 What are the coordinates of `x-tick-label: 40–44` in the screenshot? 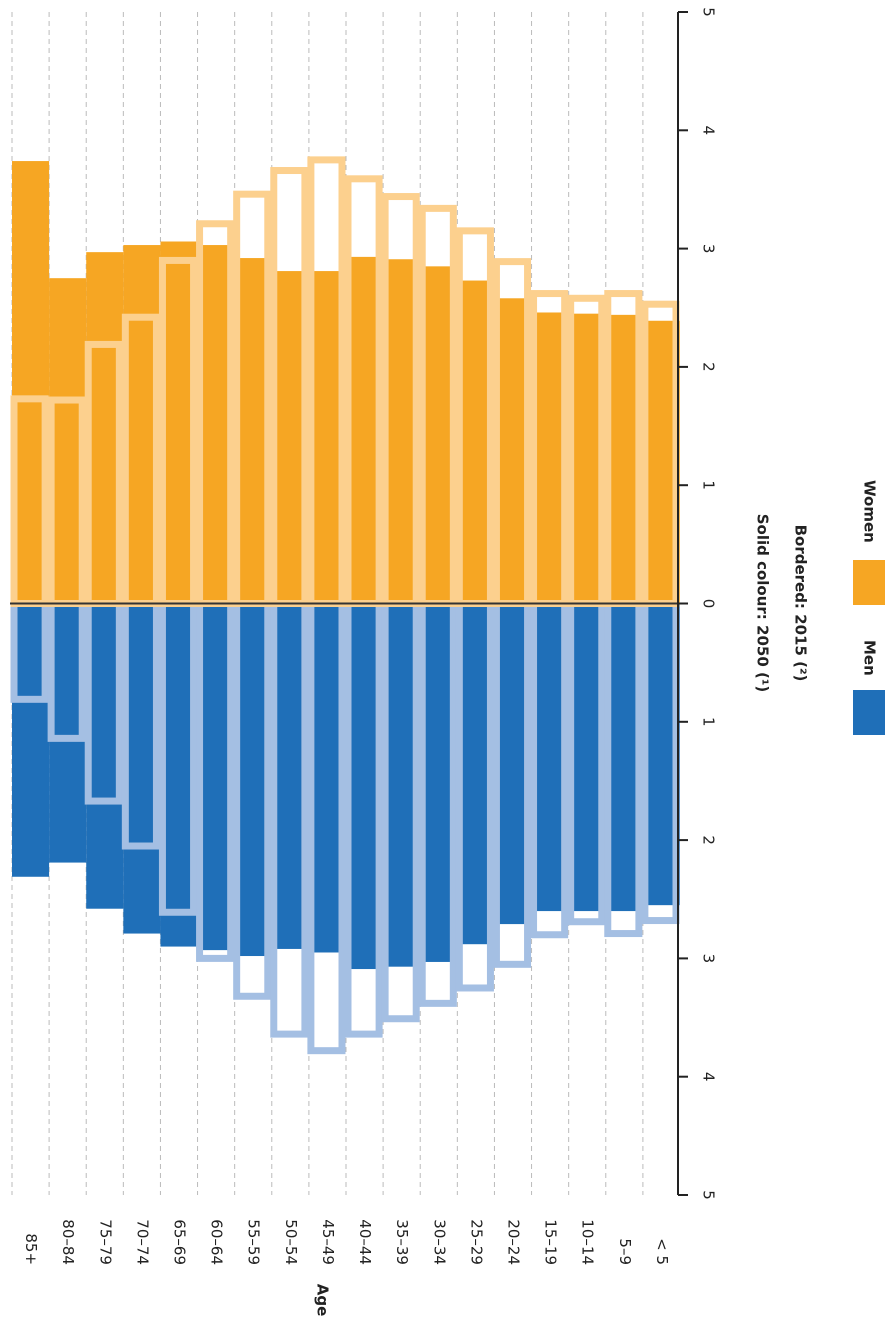 It's located at (365, 1242).